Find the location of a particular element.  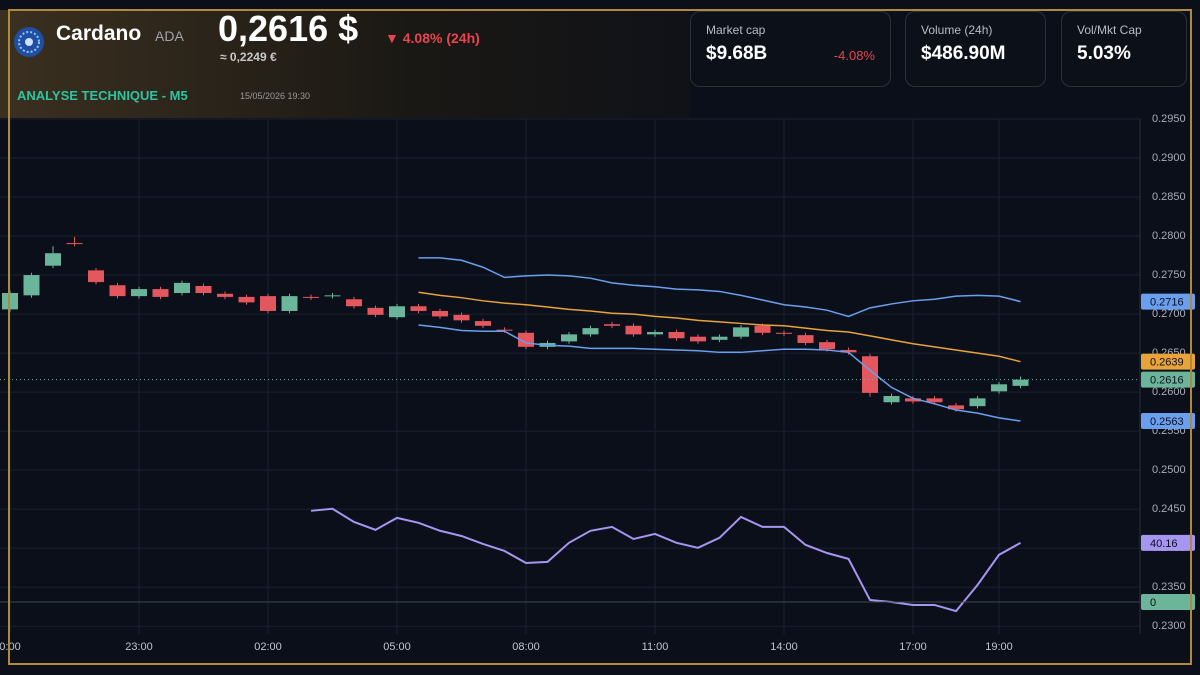

timestamp: 15/05/2026 19:30 is located at coordinates (275, 96).